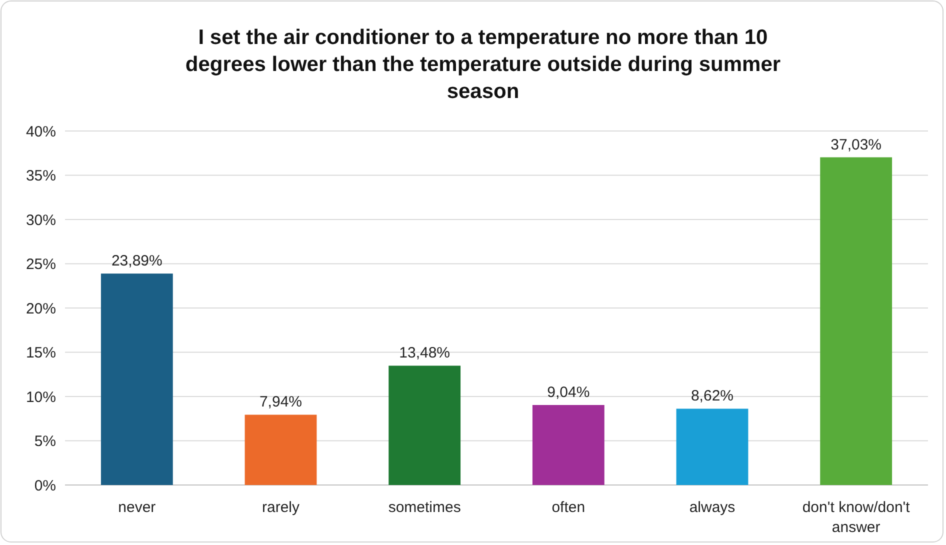  What do you see at coordinates (45, 485) in the screenshot?
I see `y-tick-label: 0%` at bounding box center [45, 485].